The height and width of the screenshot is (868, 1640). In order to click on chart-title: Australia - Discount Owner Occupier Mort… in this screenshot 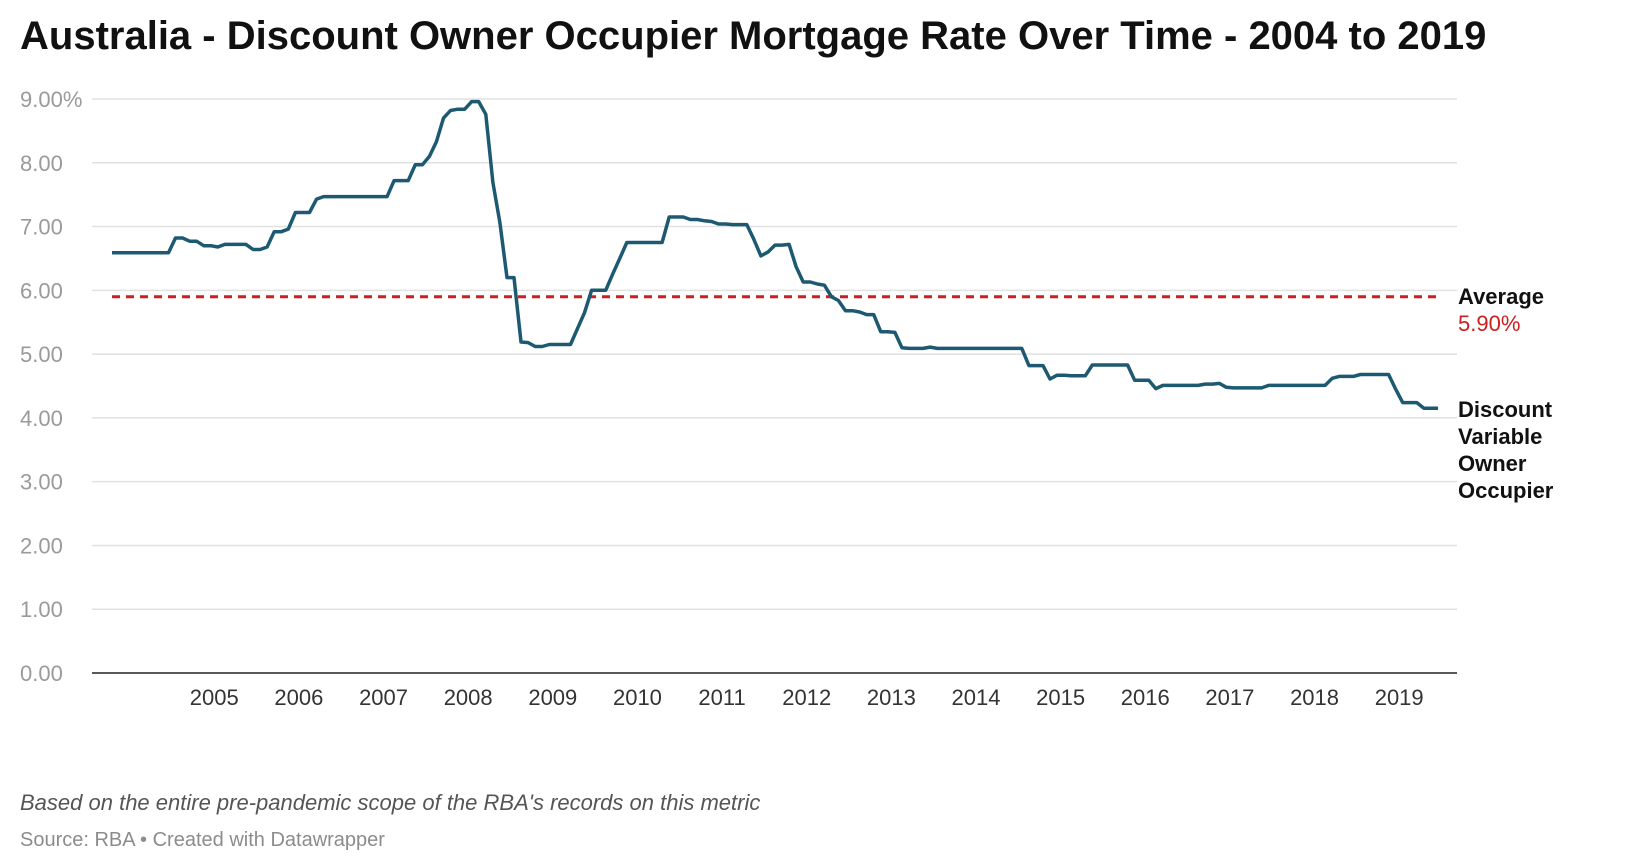, I will do `click(753, 36)`.